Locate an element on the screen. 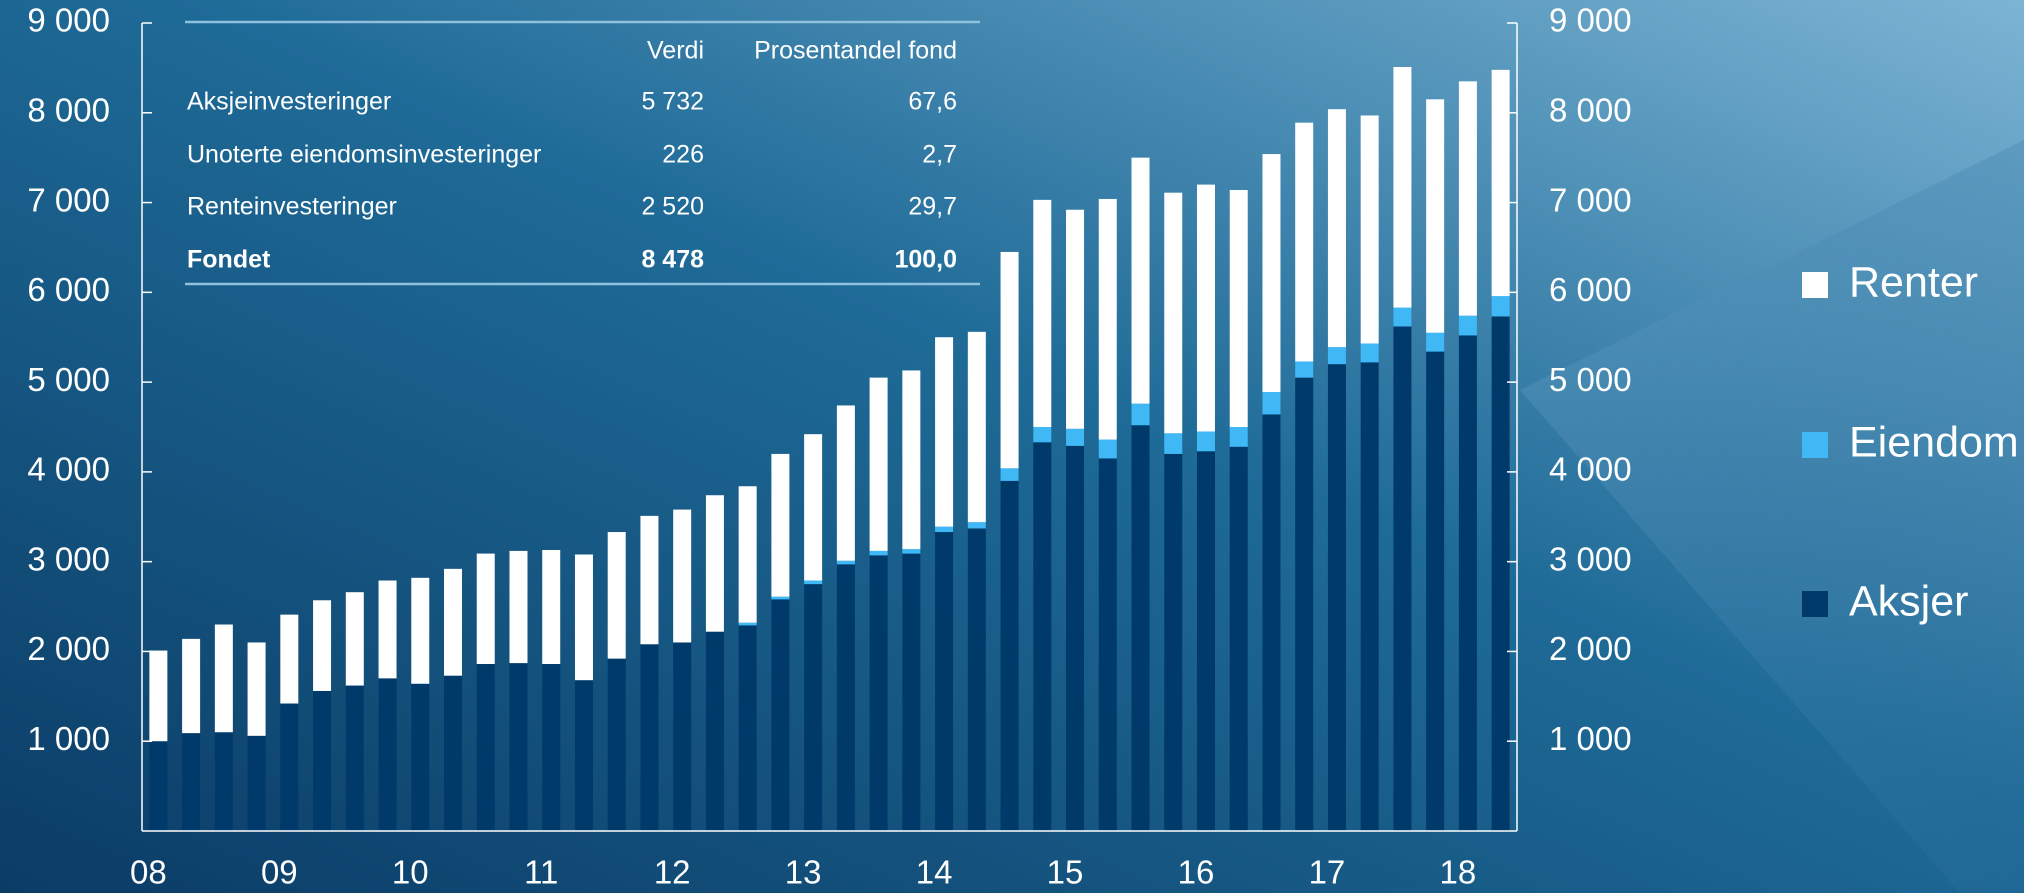 The image size is (2024, 893). legend-label: Renter is located at coordinates (1913, 282).